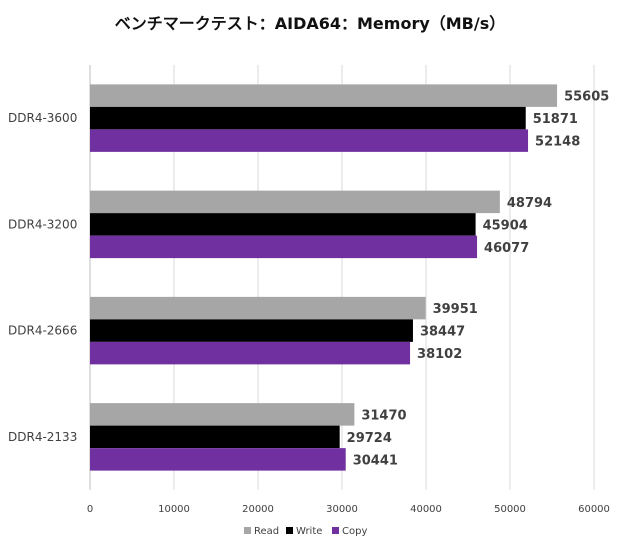 This screenshot has height=550, width=620. What do you see at coordinates (426, 509) in the screenshot?
I see `x-tick-label: 40000` at bounding box center [426, 509].